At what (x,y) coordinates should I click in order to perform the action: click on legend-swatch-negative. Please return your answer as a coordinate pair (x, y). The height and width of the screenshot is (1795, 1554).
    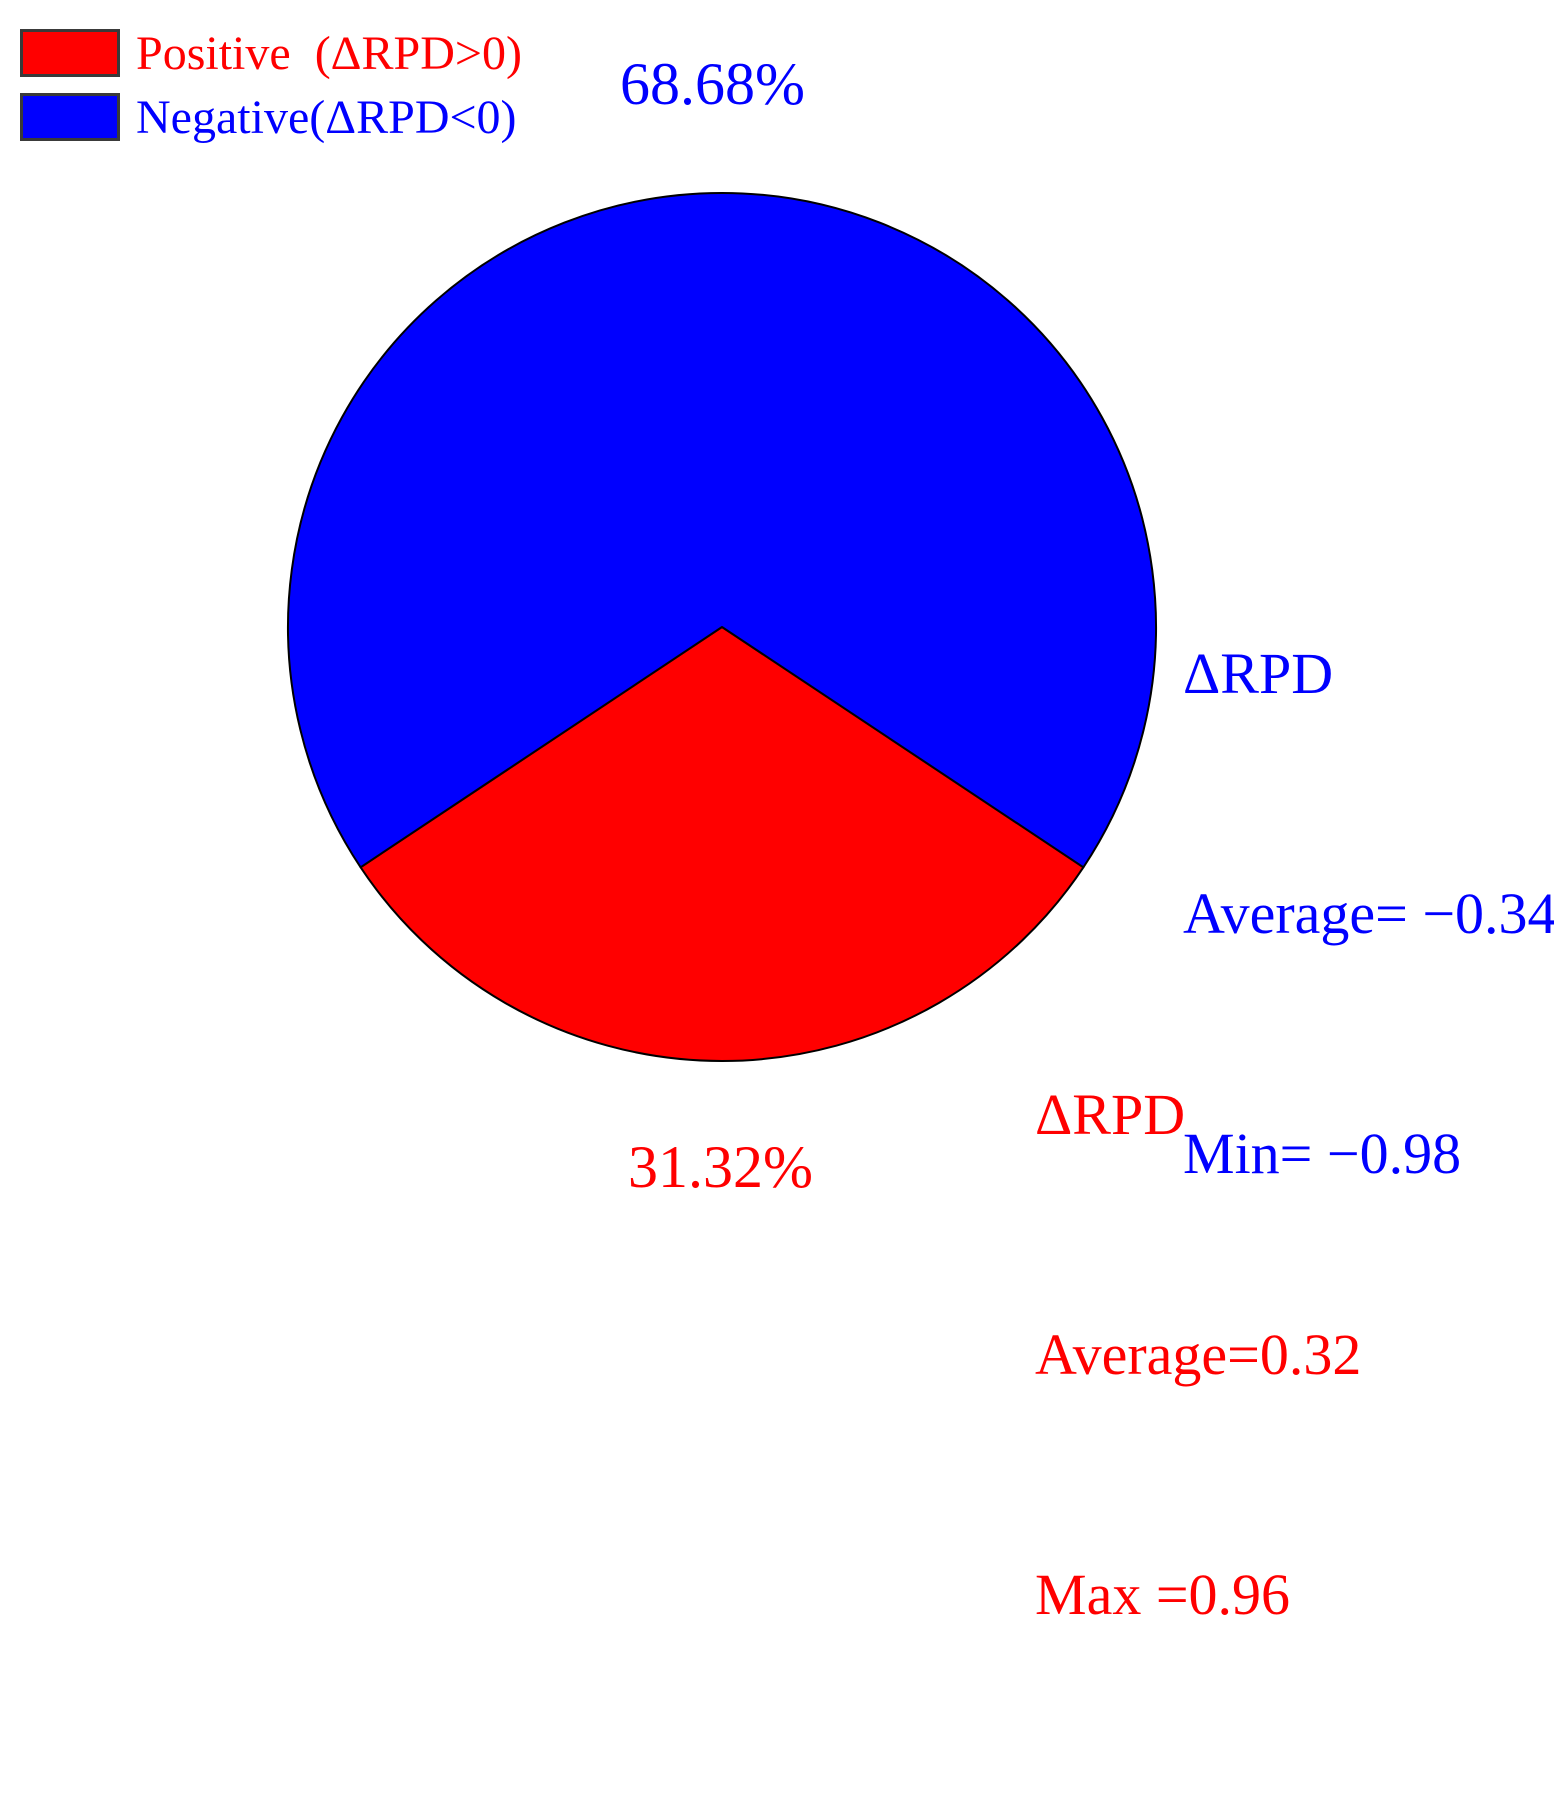
    Looking at the image, I should click on (70, 117).